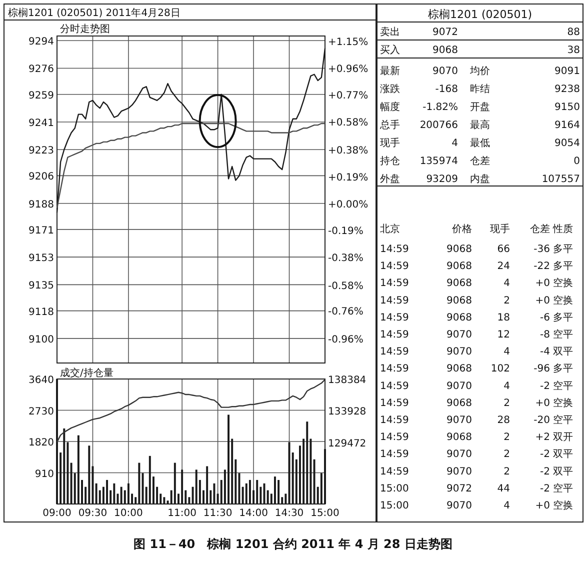 The width and height of the screenshot is (587, 562). I want to click on text: 107557, so click(561, 179).